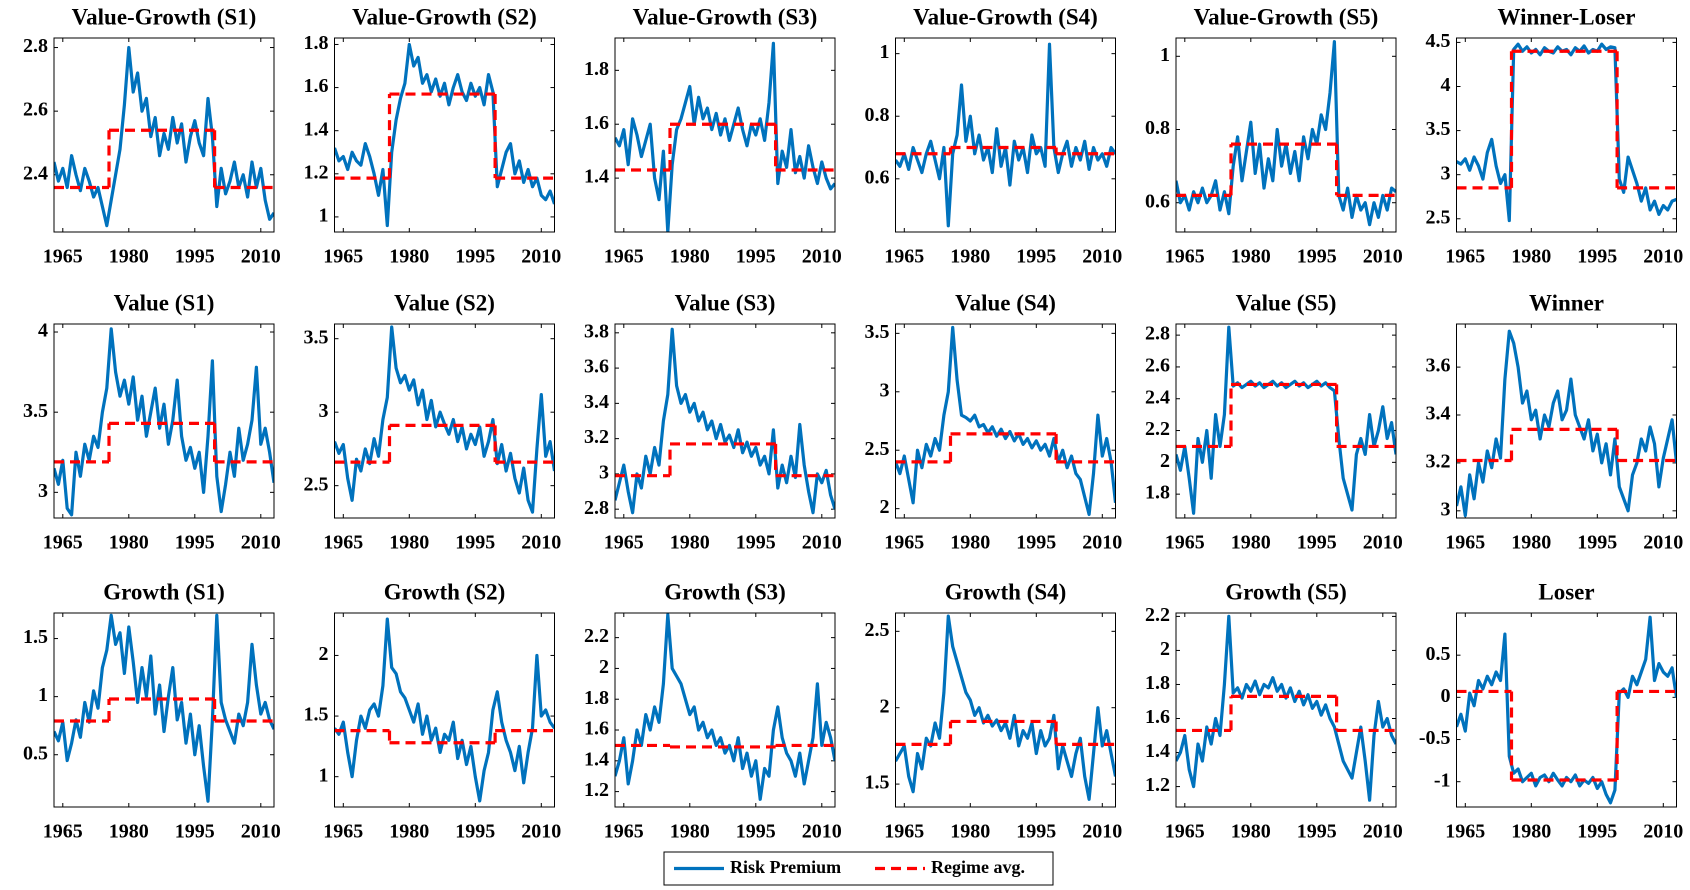  Describe the element at coordinates (1005, 302) in the screenshot. I see `subplot-title: Value (S4)` at that location.